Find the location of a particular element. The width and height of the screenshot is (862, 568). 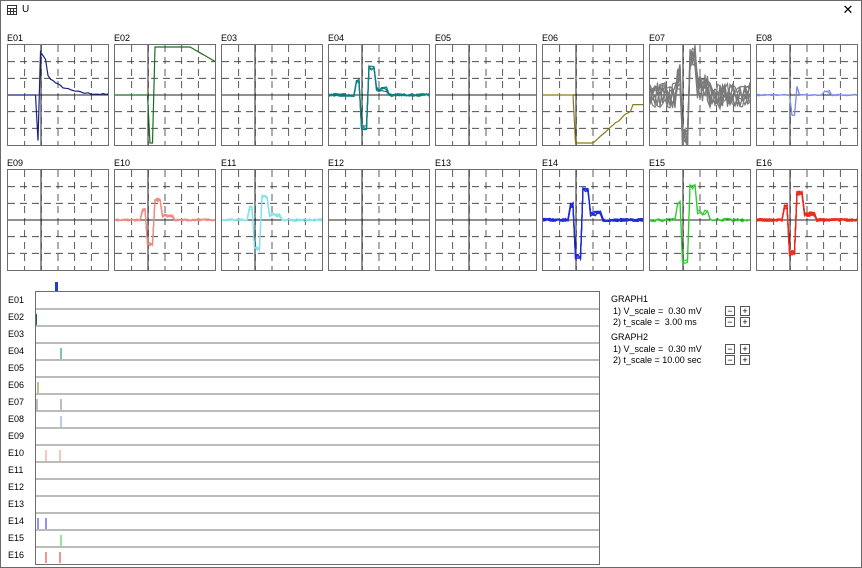

waveform-canvas-e05 is located at coordinates (486, 95).